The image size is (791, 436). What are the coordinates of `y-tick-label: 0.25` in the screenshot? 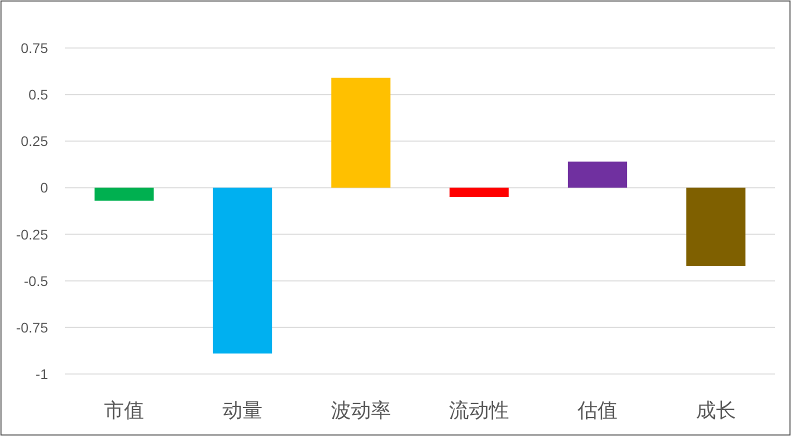 It's located at (34, 141).